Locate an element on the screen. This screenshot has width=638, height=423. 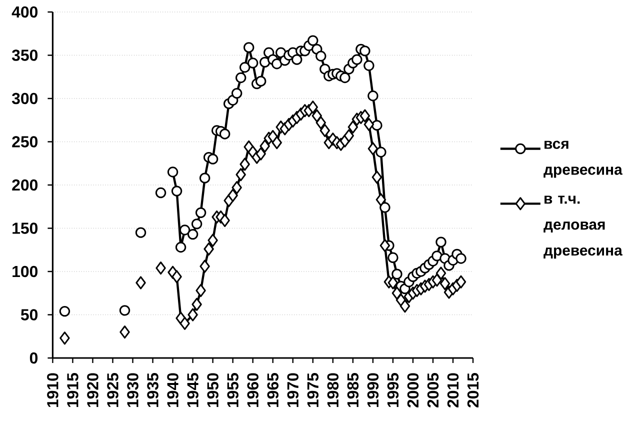
x-tick-label: 2010 is located at coordinates (453, 390).